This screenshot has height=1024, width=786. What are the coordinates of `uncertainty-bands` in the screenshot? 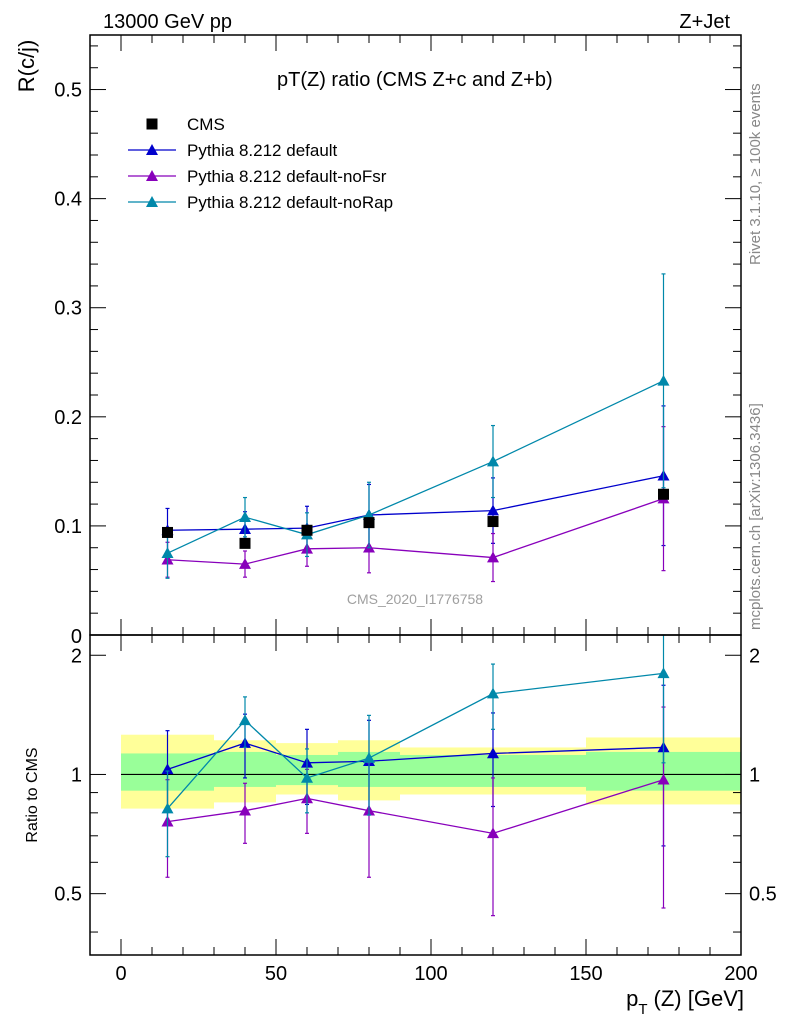 It's located at (431, 771).